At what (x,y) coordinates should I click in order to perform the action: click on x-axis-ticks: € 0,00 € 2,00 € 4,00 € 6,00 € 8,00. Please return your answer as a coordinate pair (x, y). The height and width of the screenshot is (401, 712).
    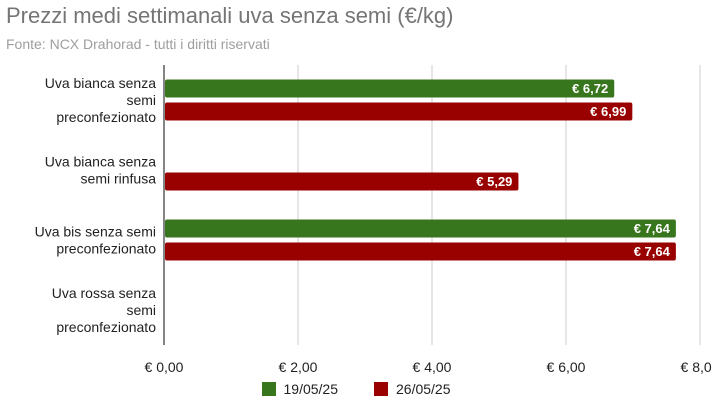
    Looking at the image, I should click on (428, 367).